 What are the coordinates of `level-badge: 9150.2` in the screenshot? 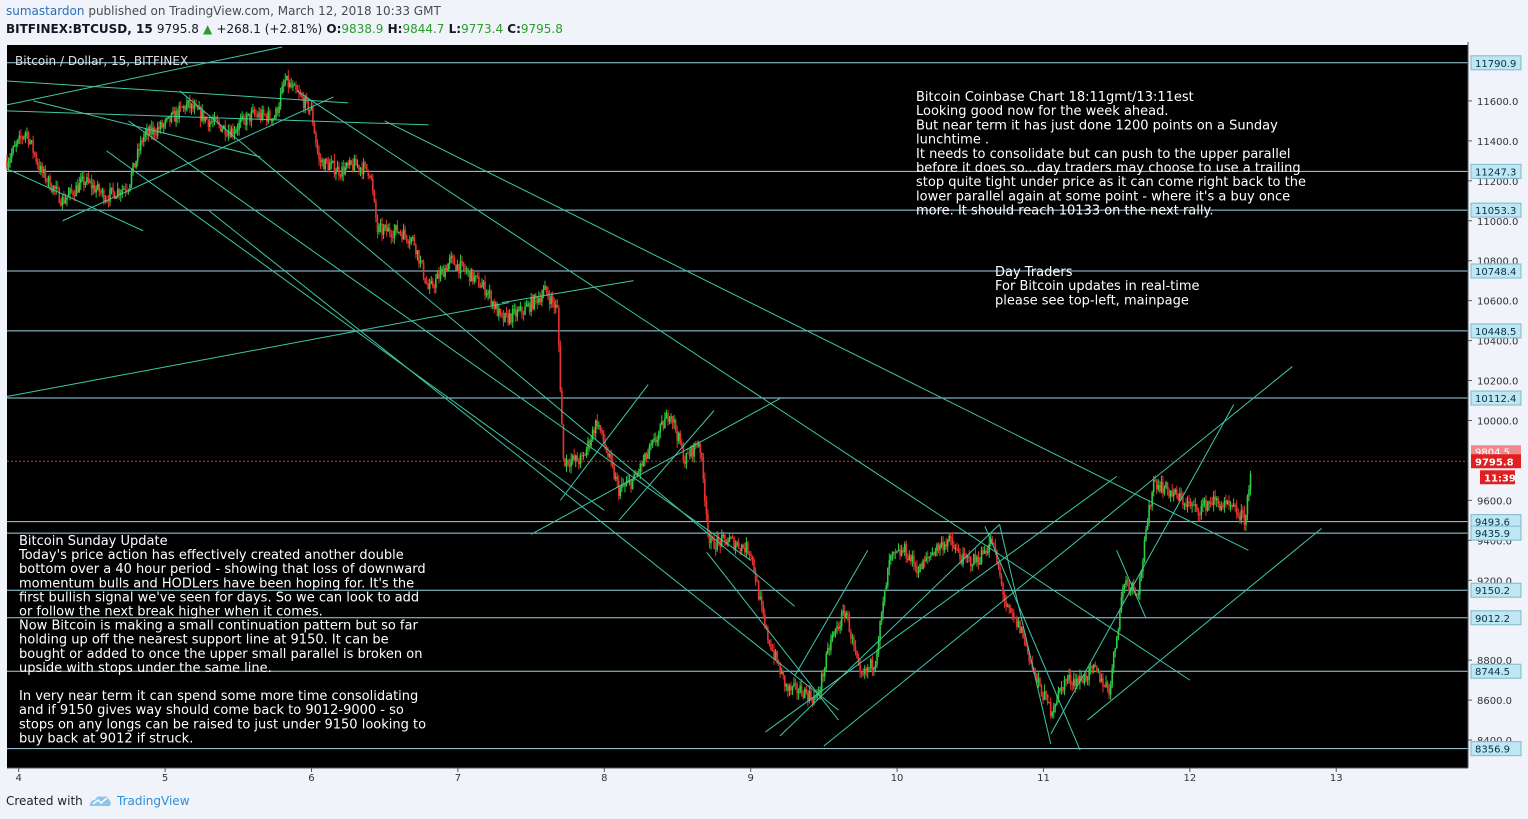 It's located at (1496, 590).